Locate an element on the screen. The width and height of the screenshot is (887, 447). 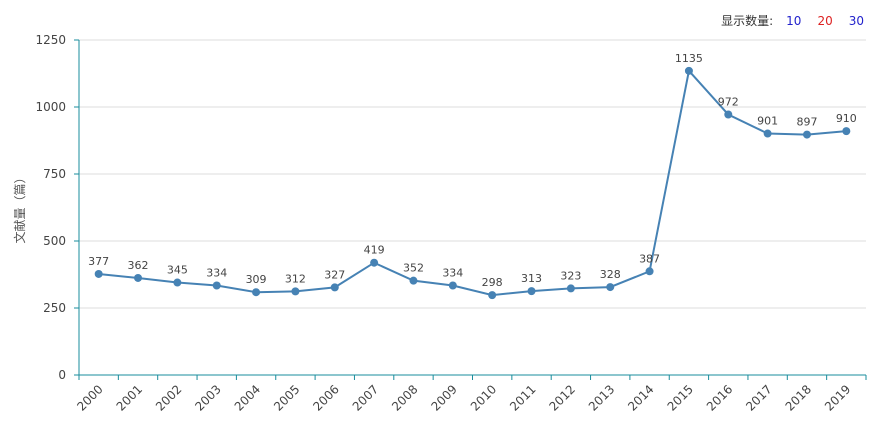
x-tick-label: 2000 is located at coordinates (89, 397).